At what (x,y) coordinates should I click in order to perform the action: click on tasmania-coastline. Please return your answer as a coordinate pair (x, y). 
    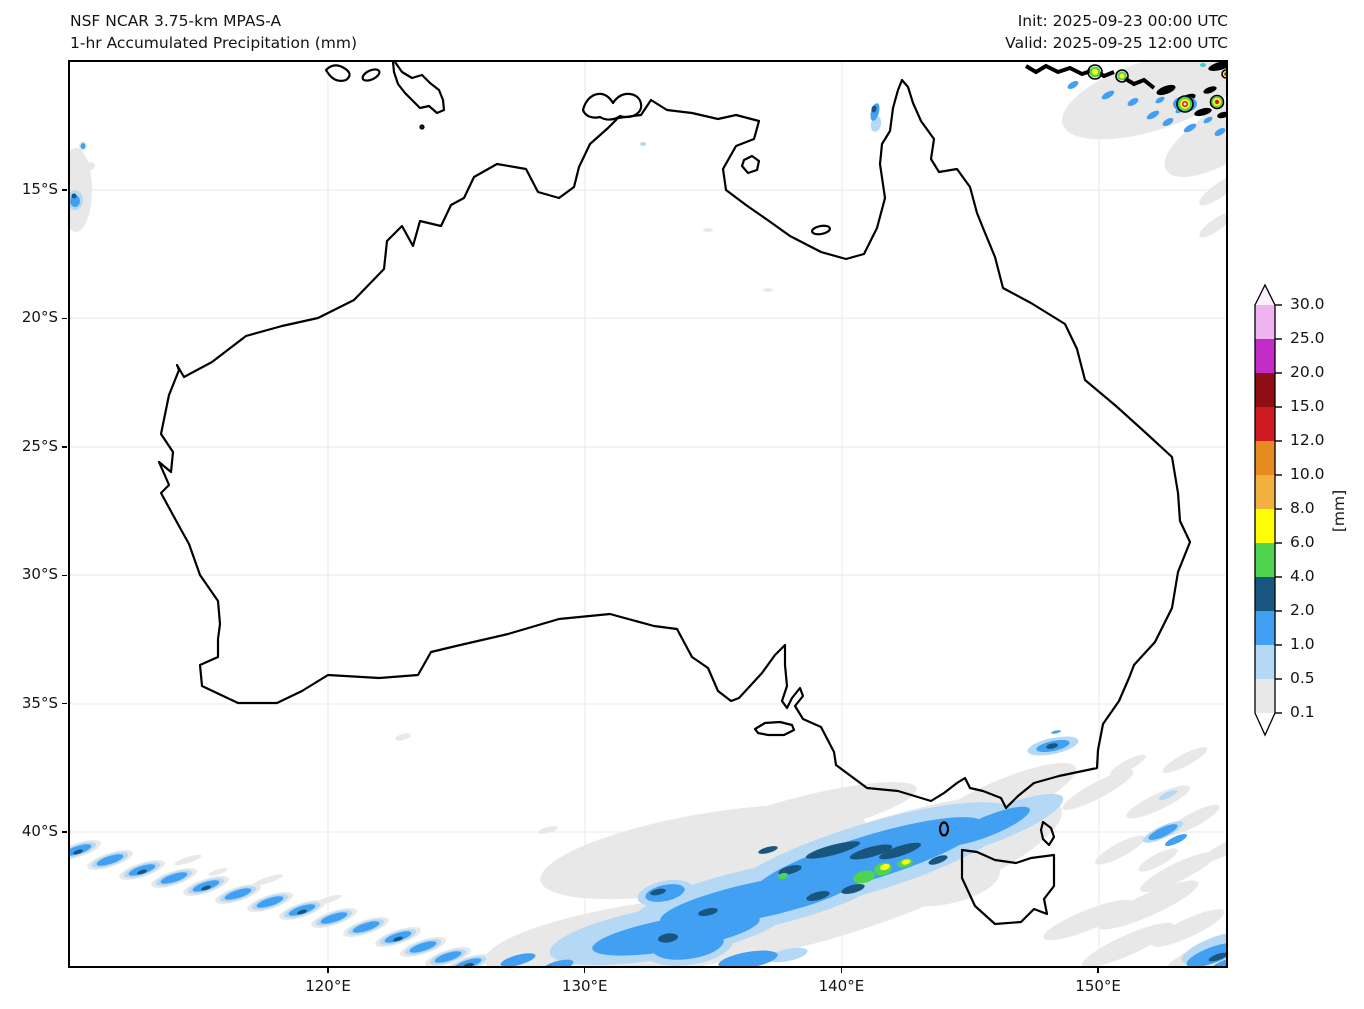
    Looking at the image, I should click on (1008, 887).